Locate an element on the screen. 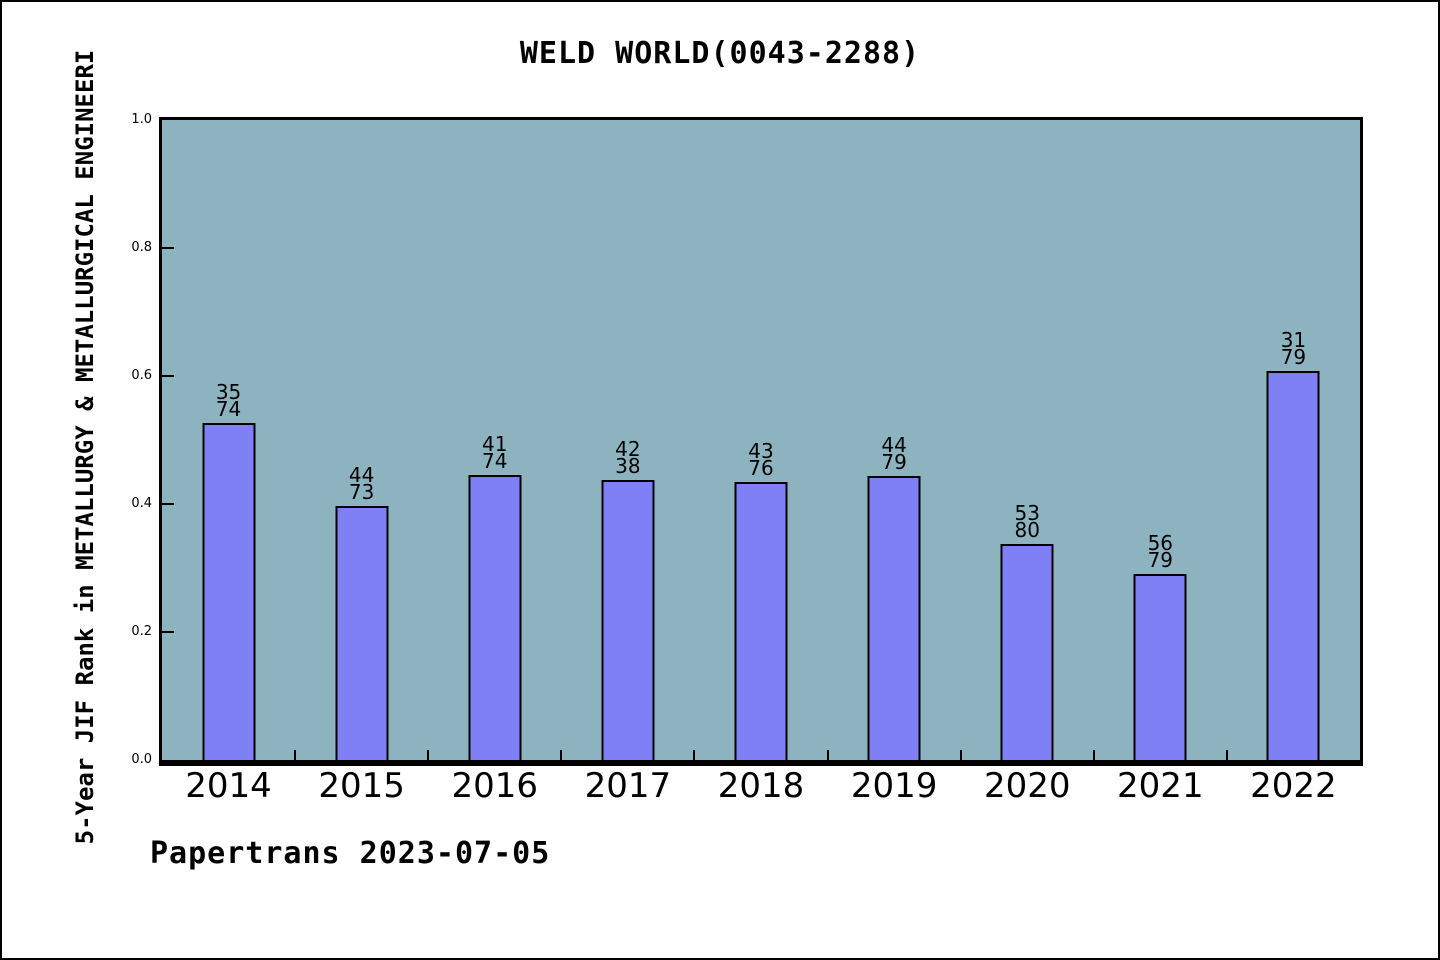 The width and height of the screenshot is (1440, 960). bar-group: 56 79 is located at coordinates (1160, 440).